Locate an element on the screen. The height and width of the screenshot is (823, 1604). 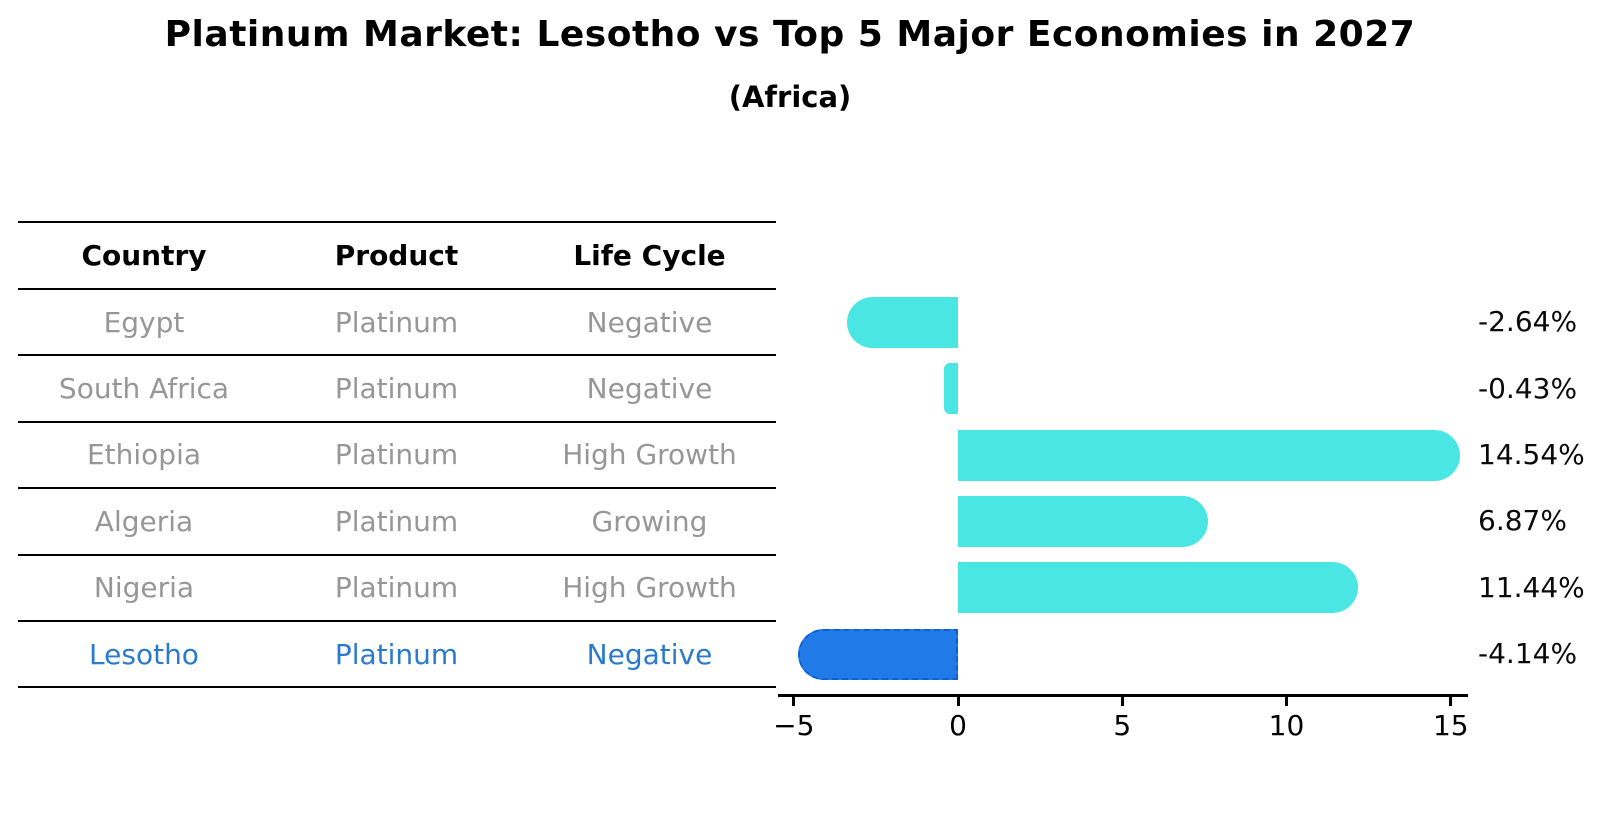
x-axis-spine is located at coordinates (1123, 695).